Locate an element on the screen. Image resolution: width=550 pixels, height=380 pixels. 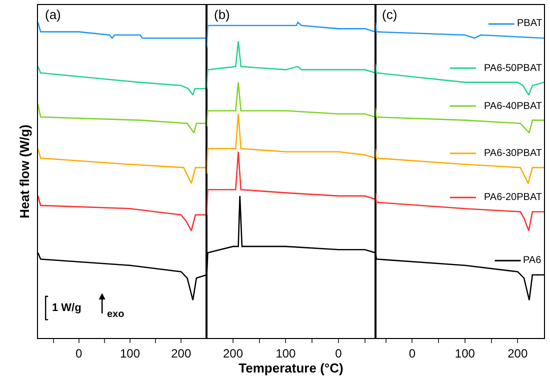
legend-label: PA6-40PBAT is located at coordinates (513, 106).